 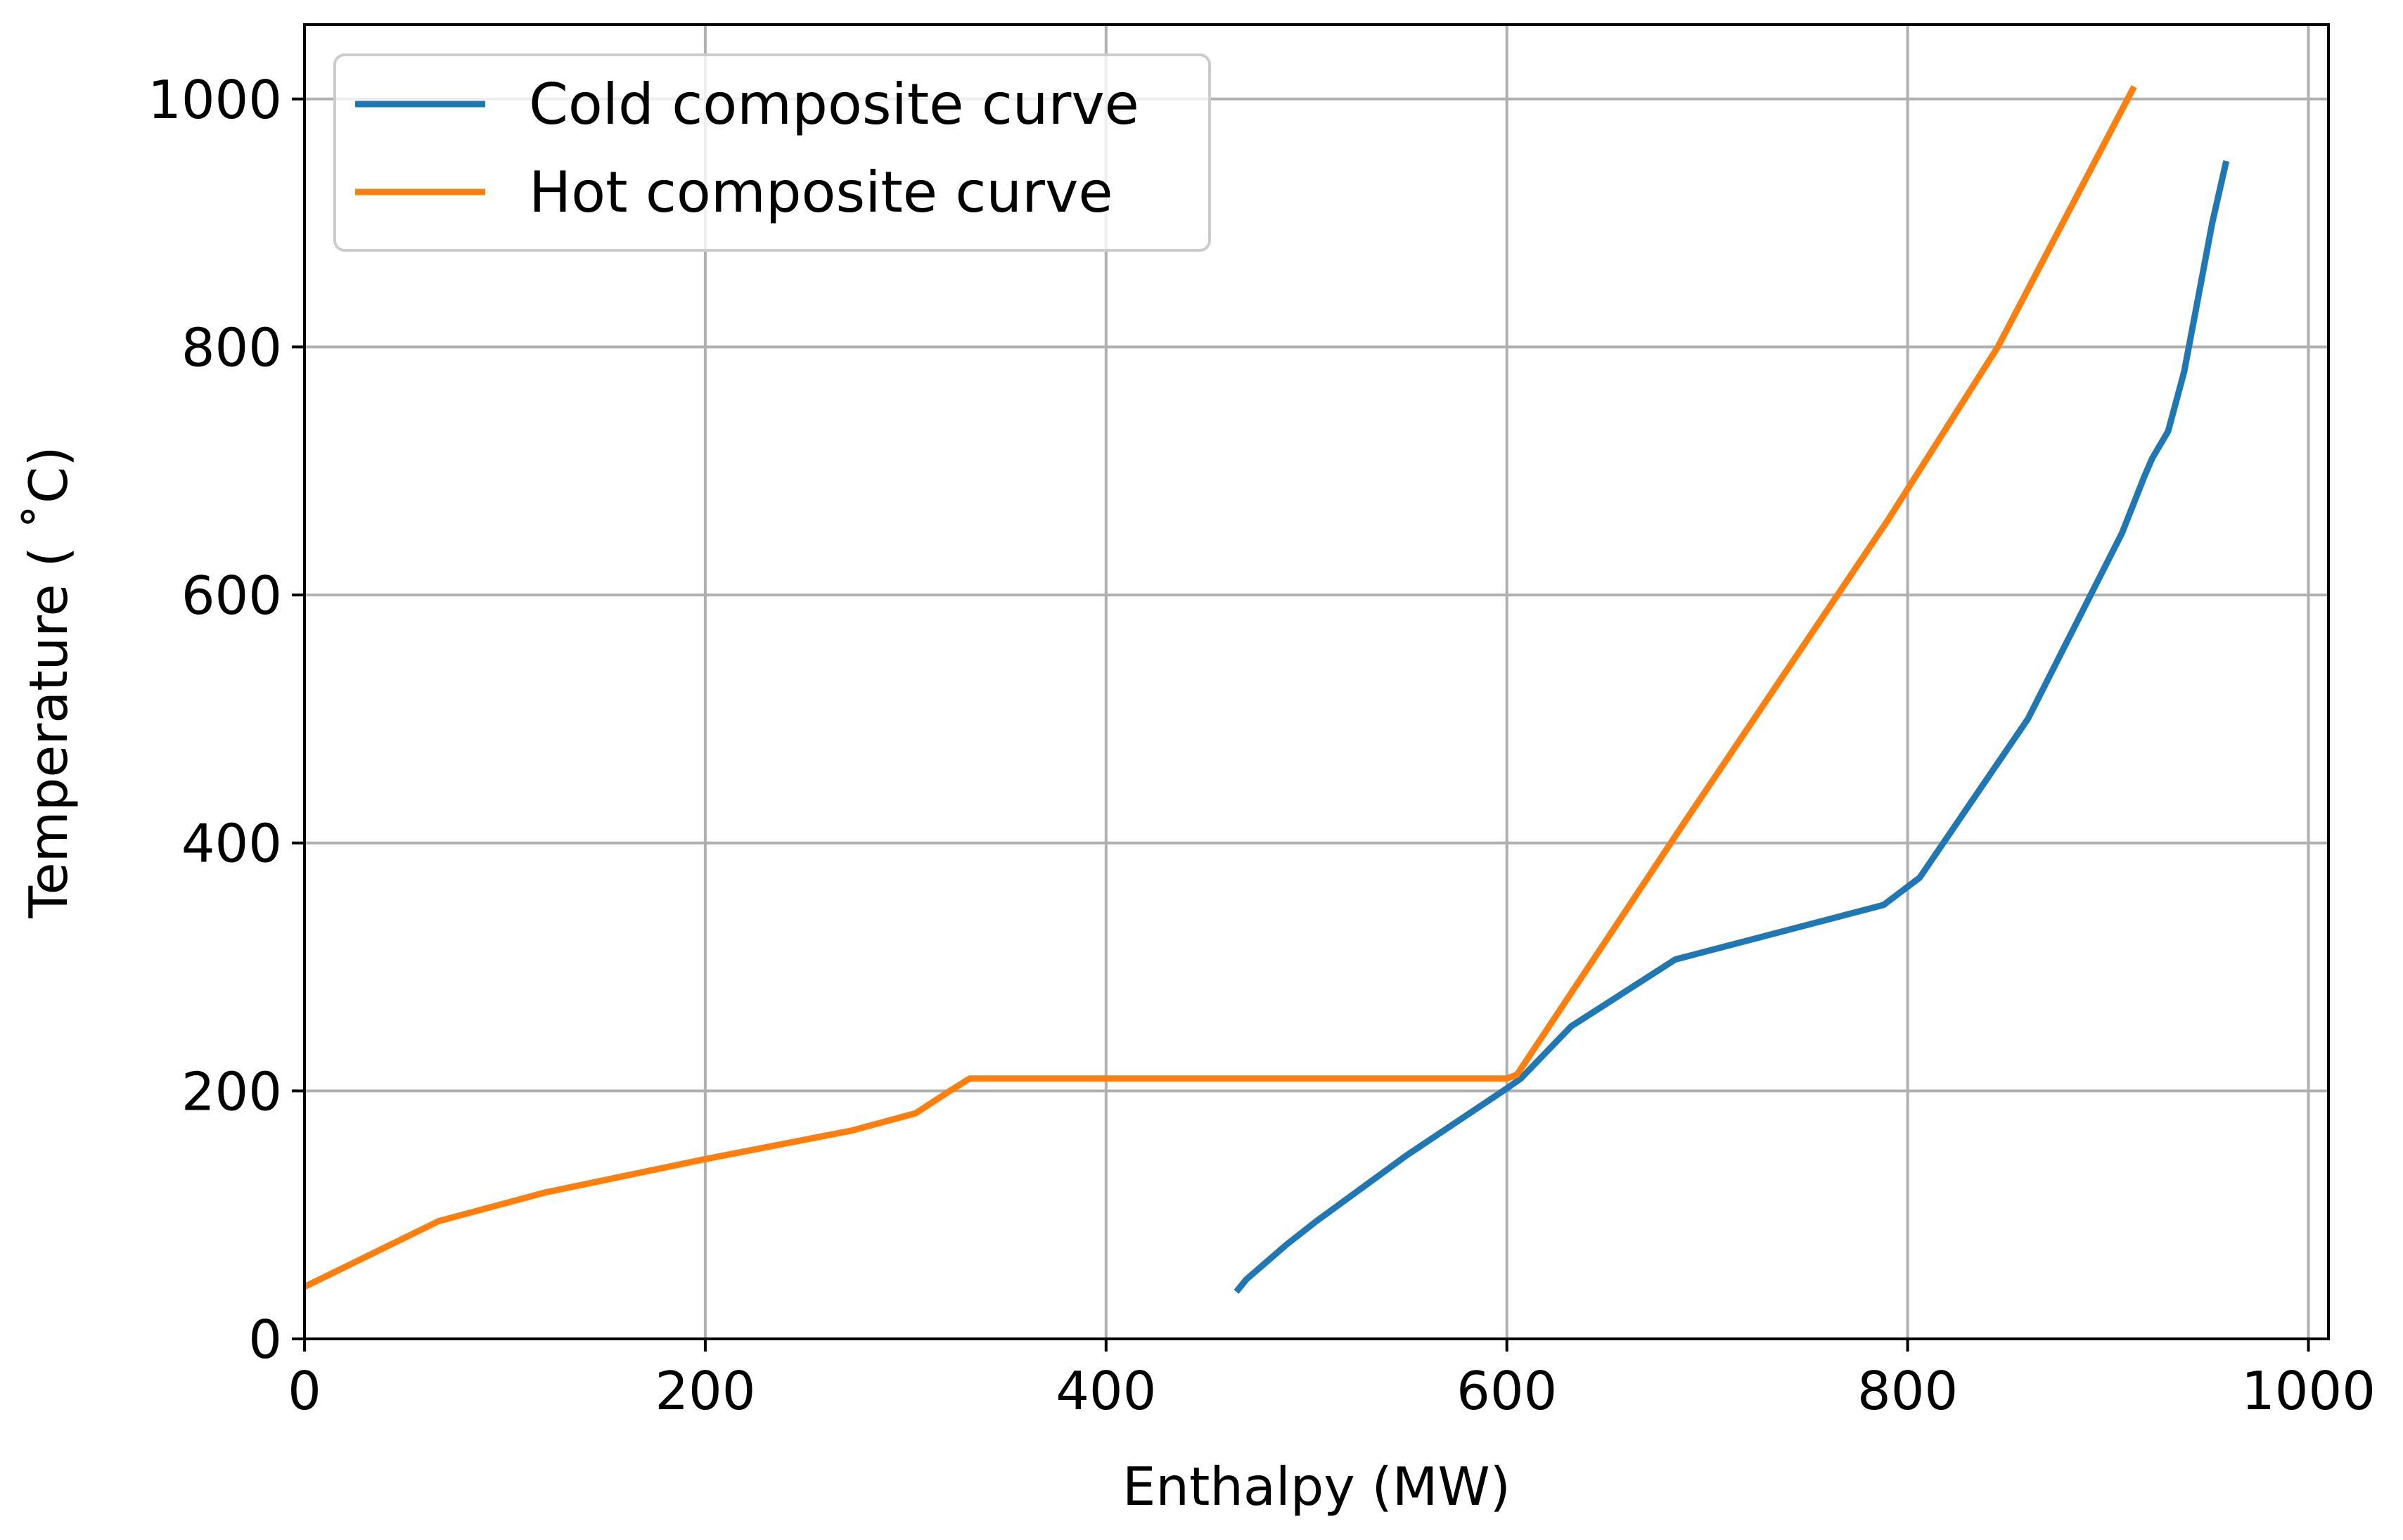 I want to click on y-tick-label: 0, so click(x=265, y=1340).